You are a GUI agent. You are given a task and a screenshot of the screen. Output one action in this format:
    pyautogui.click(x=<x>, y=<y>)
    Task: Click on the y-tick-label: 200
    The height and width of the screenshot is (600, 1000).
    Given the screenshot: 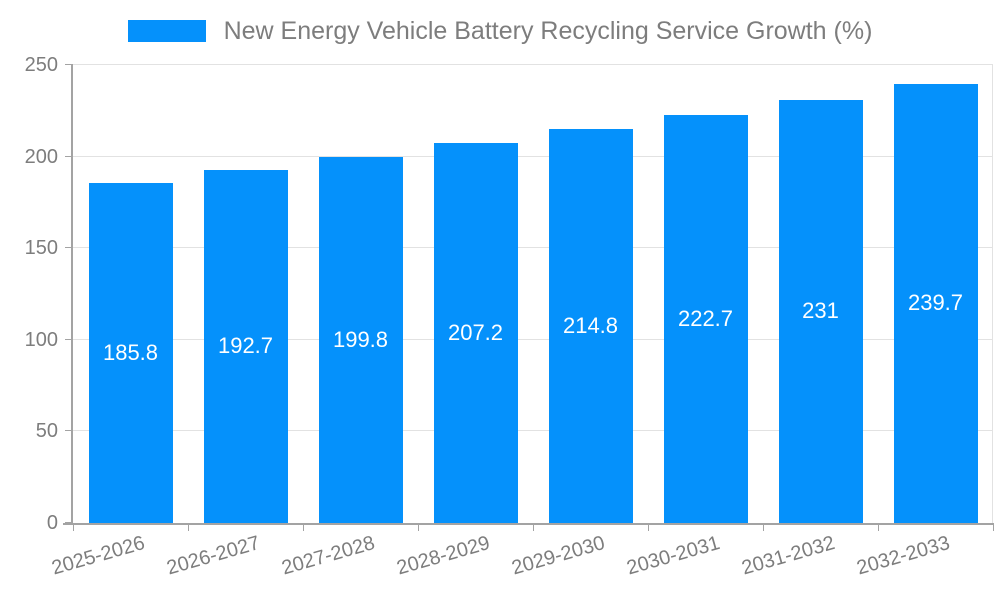 What is the action you would take?
    pyautogui.click(x=41, y=157)
    